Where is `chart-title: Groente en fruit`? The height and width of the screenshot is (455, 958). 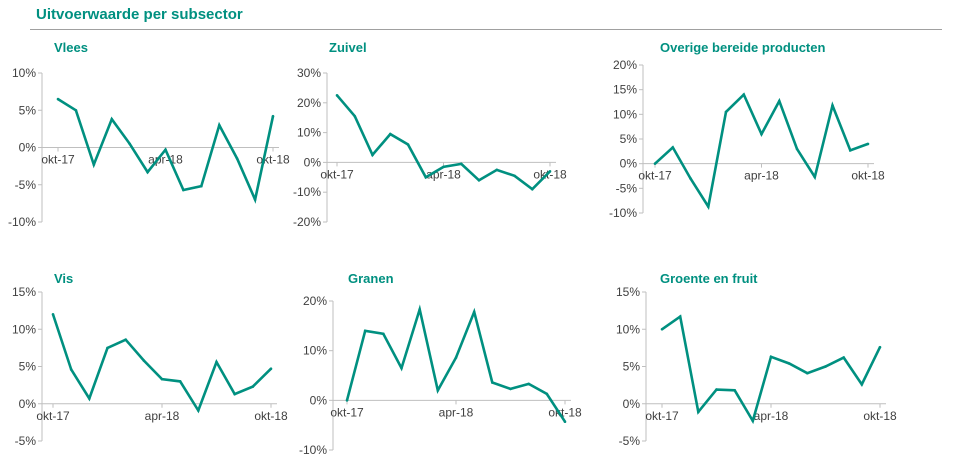 chart-title: Groente en fruit is located at coordinates (709, 278).